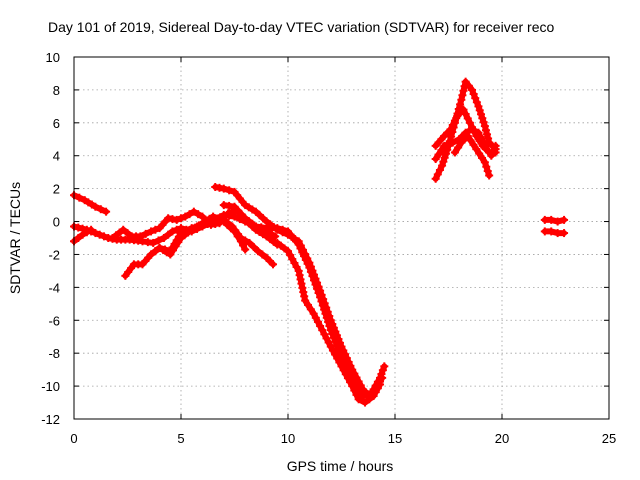  What do you see at coordinates (180, 438) in the screenshot?
I see `x-tick-label: 5` at bounding box center [180, 438].